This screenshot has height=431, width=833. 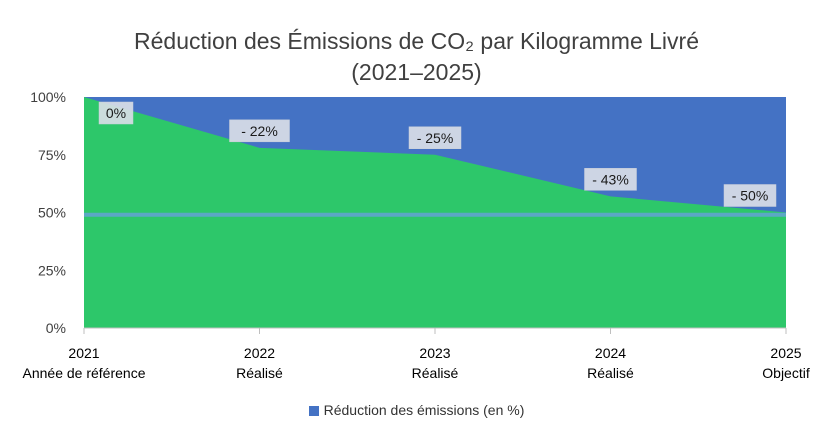 What do you see at coordinates (313, 411) in the screenshot?
I see `legend-swatch` at bounding box center [313, 411].